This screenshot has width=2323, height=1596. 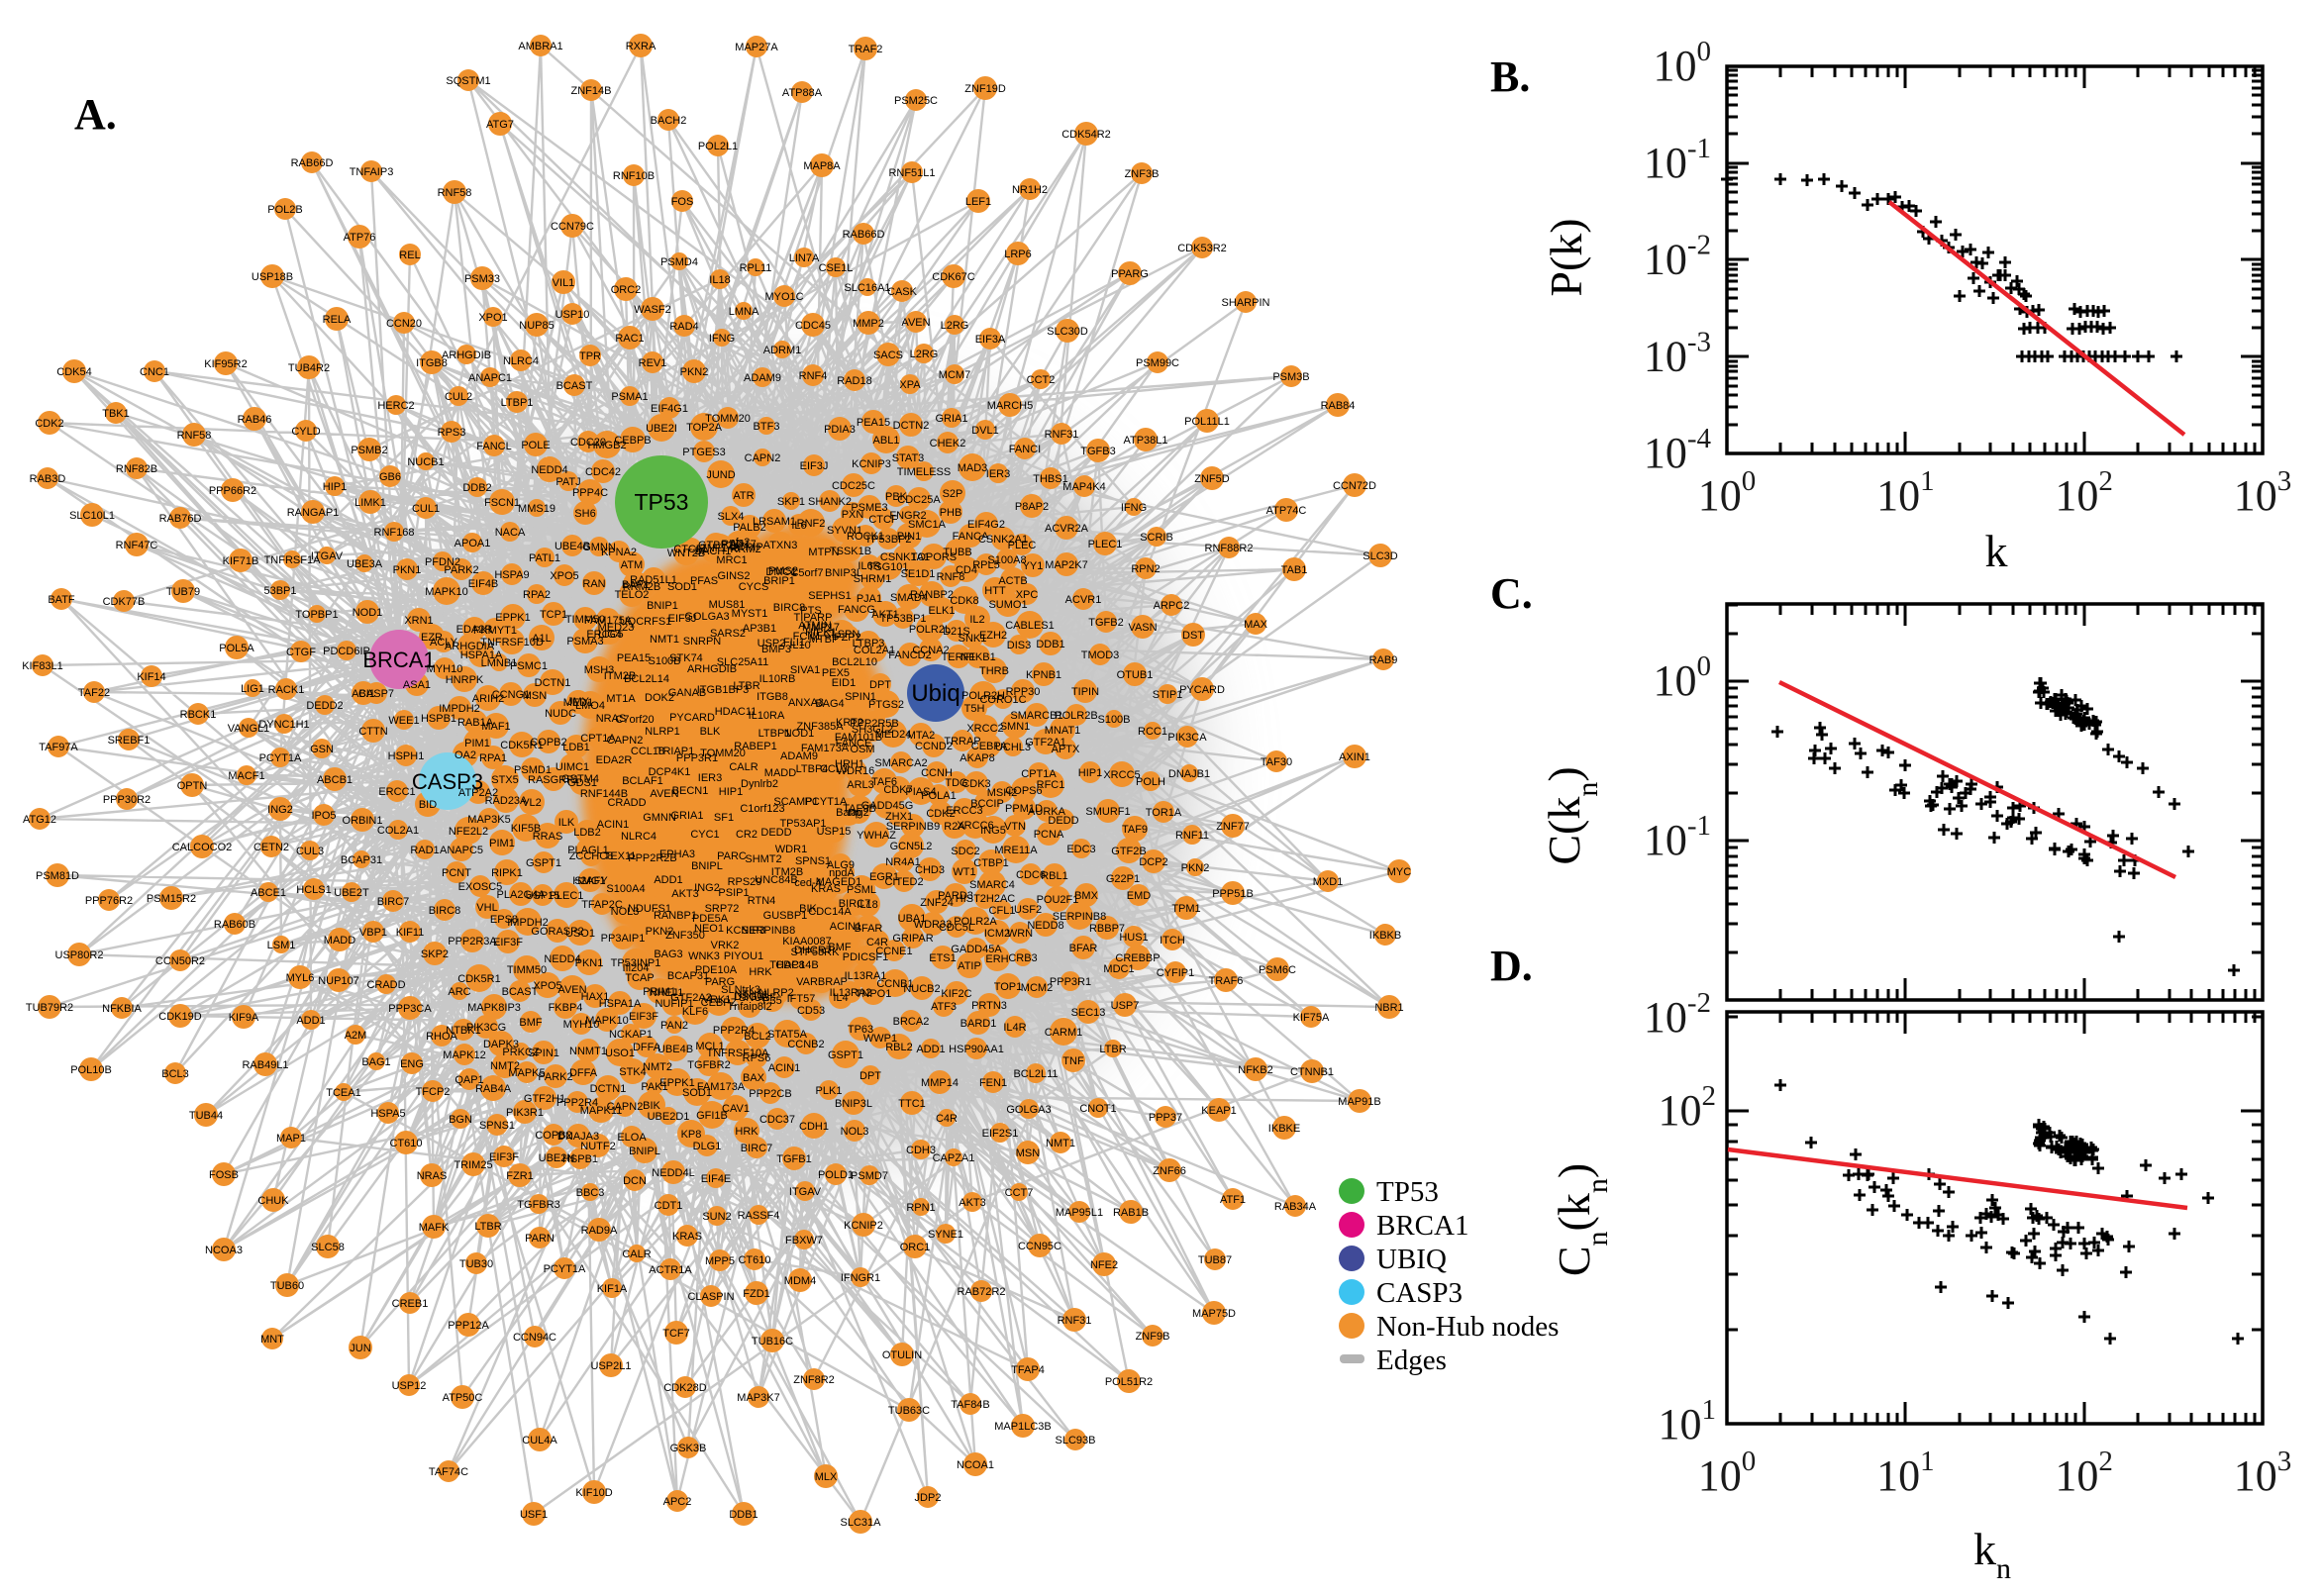 What do you see at coordinates (660, 992) in the screenshot?
I see `svg-text: PRIM1` at bounding box center [660, 992].